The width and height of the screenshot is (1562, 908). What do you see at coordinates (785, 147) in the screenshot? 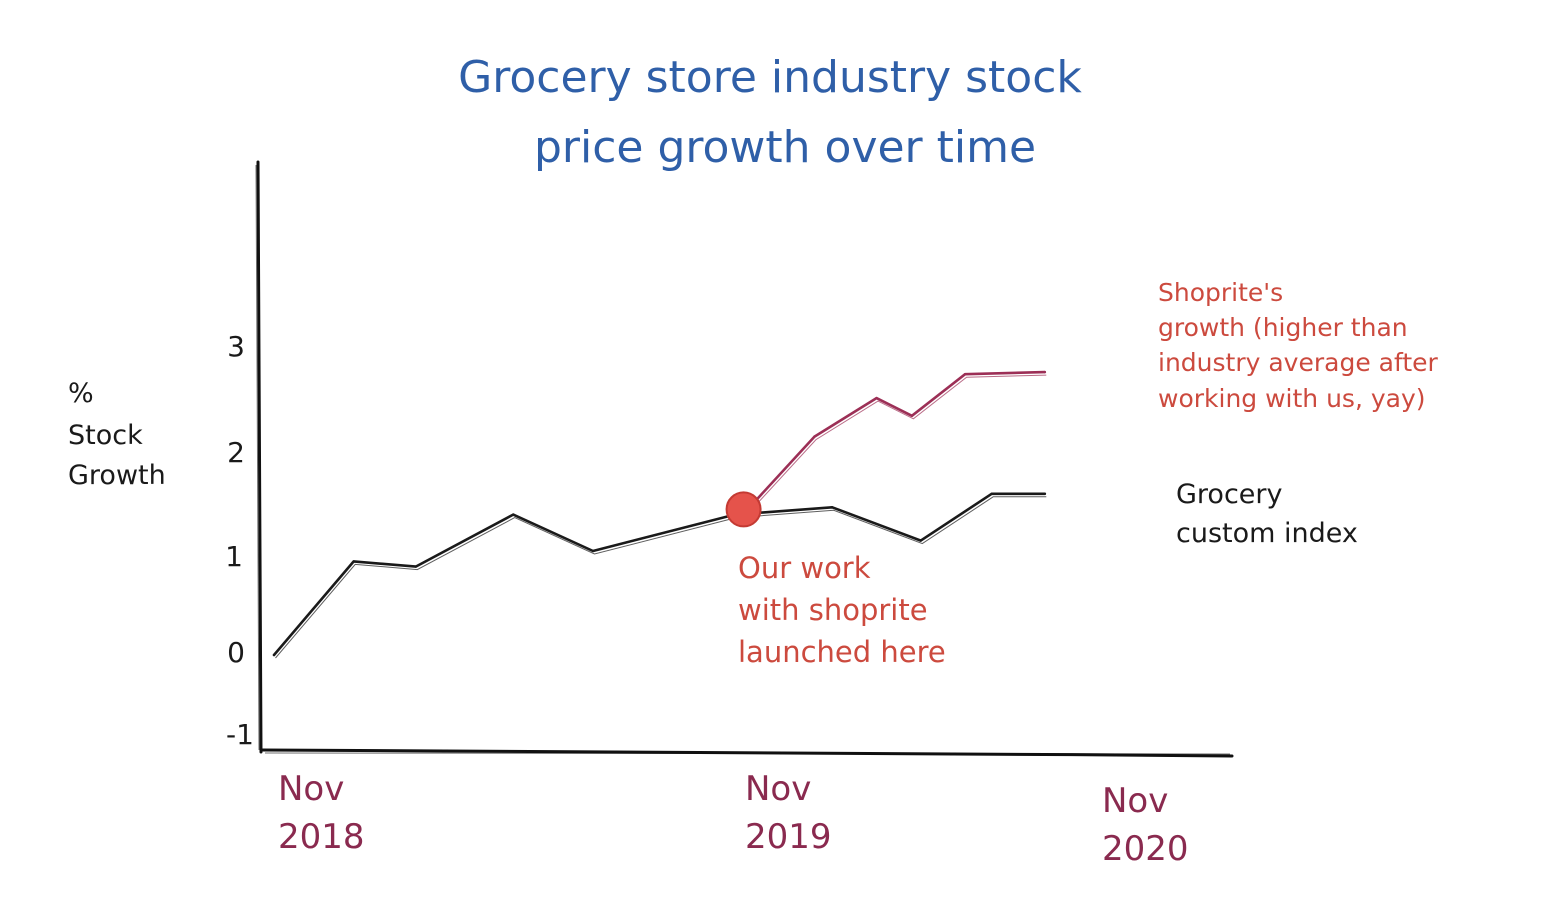
I see `chart-title-line-2: price growth over time` at bounding box center [785, 147].